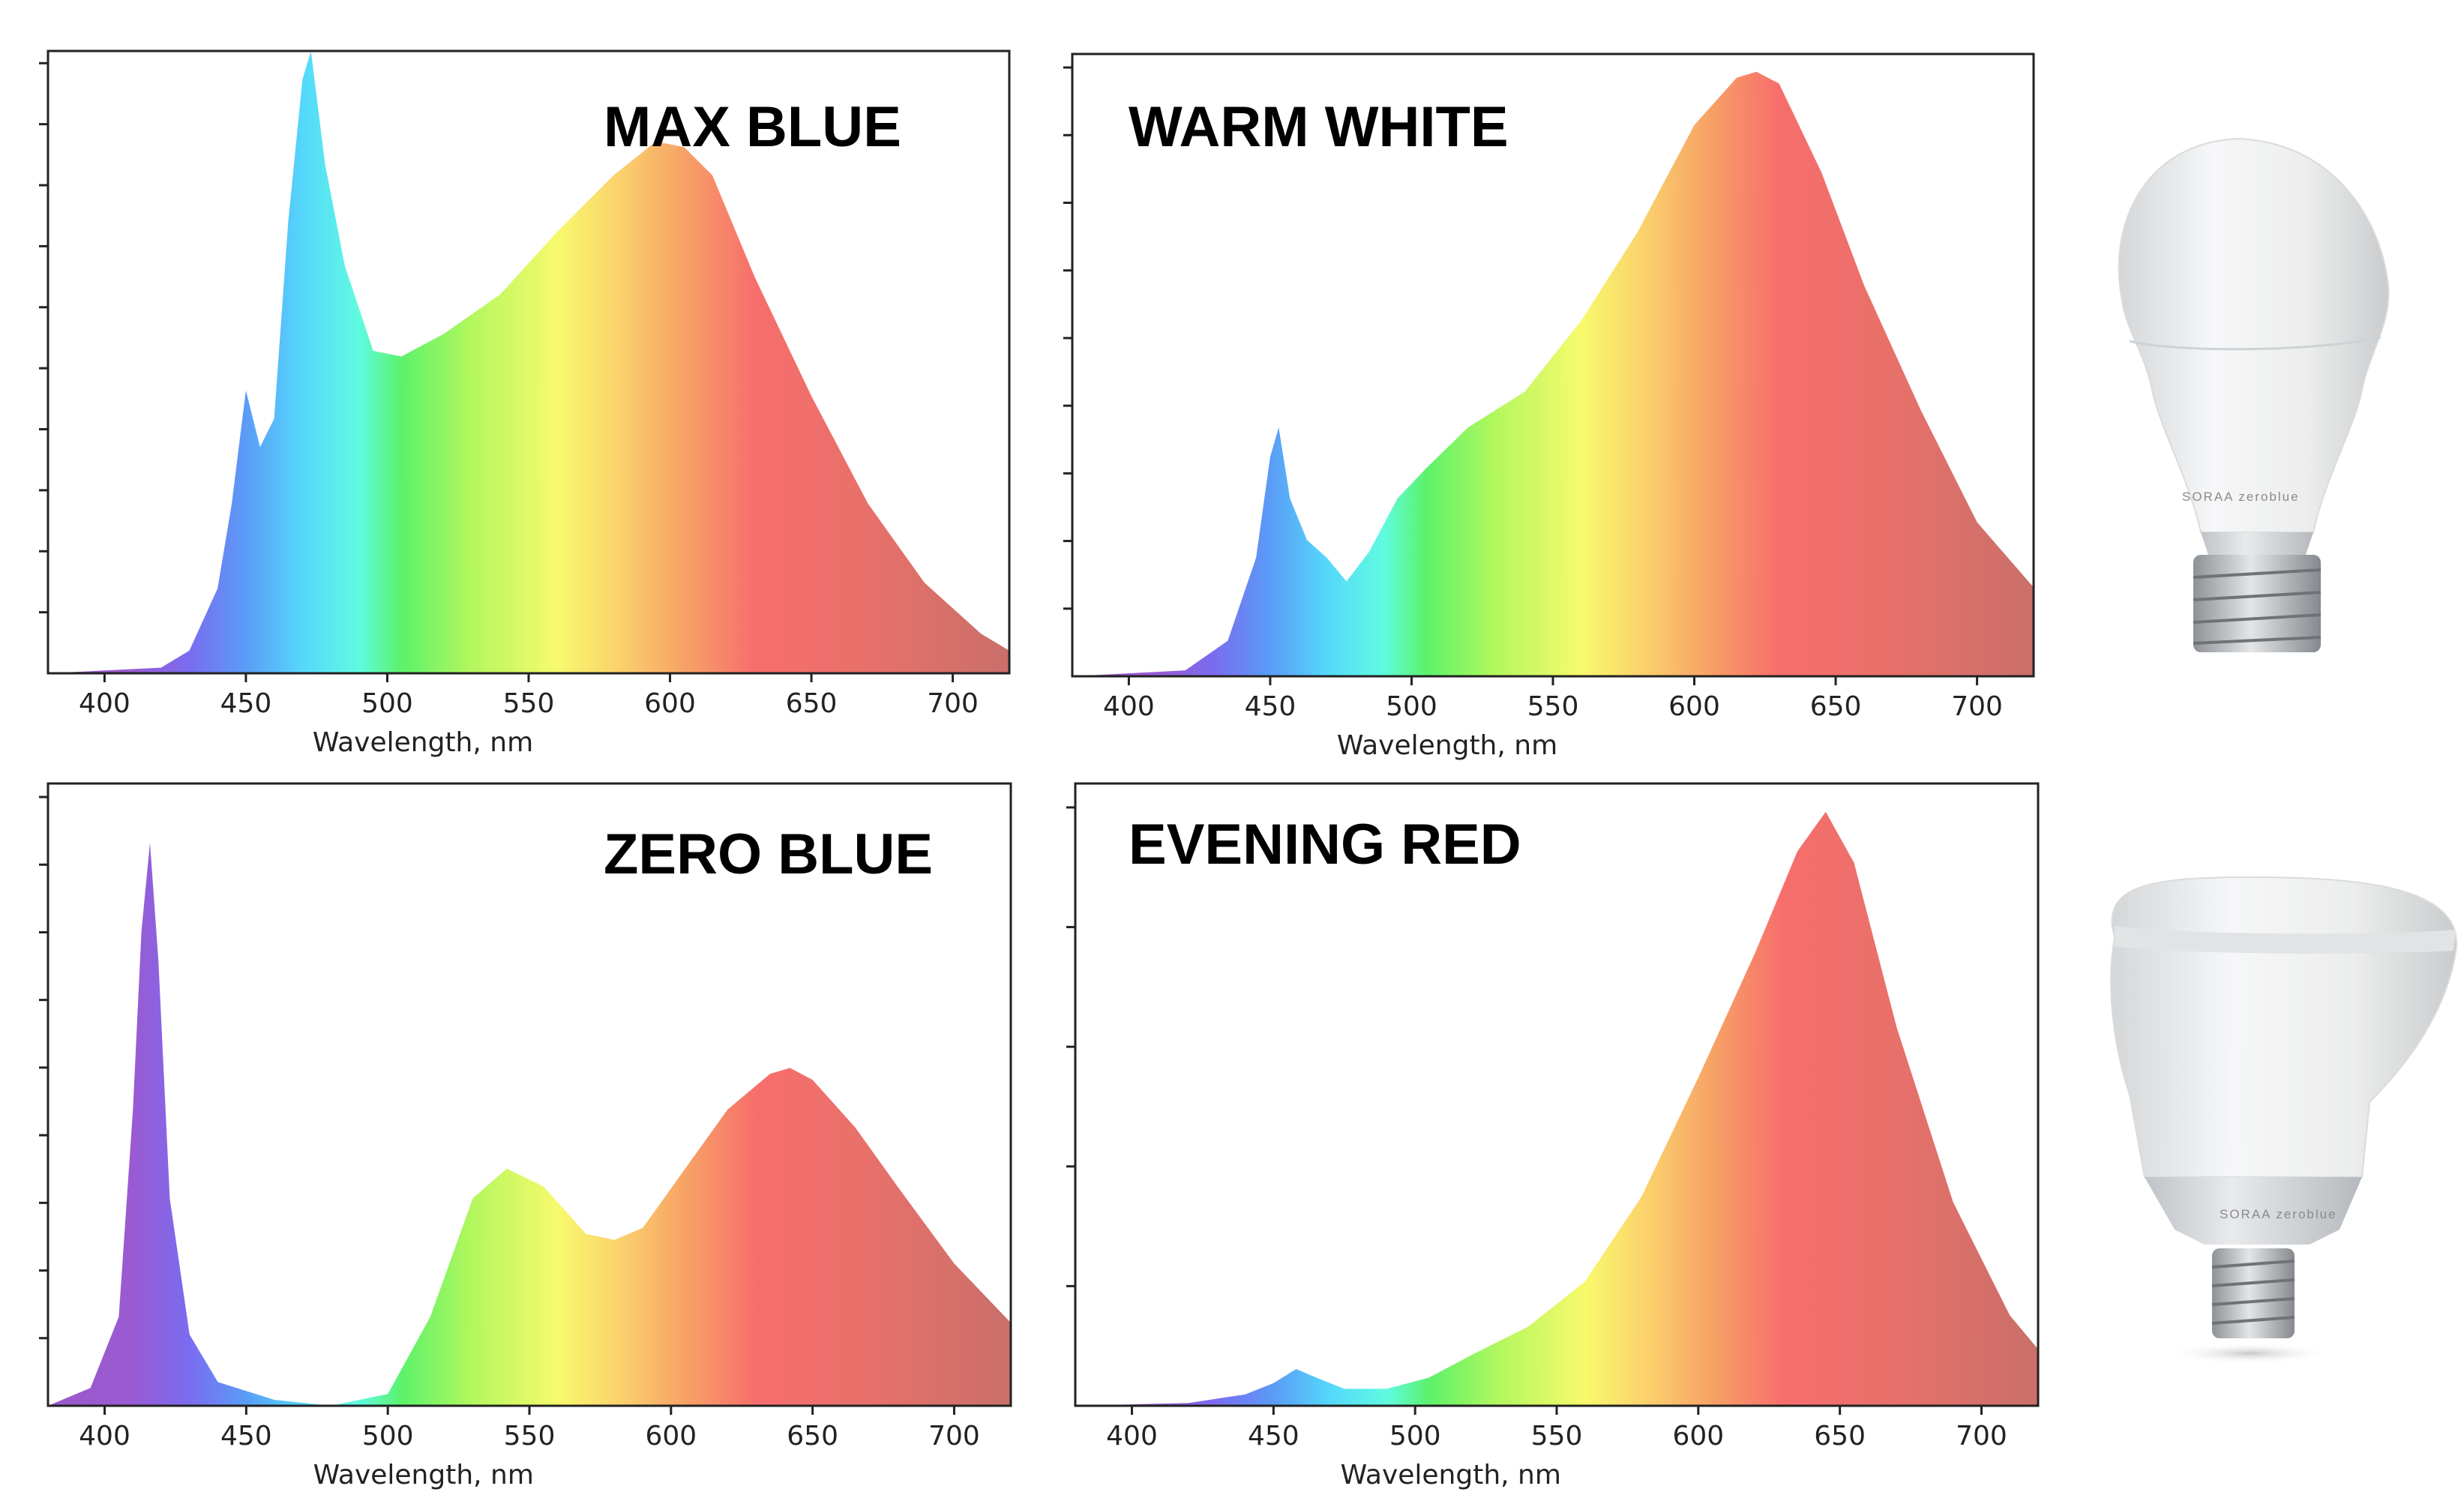 This screenshot has width=2464, height=1498. What do you see at coordinates (752, 127) in the screenshot?
I see `chart-title: MAX BLUE` at bounding box center [752, 127].